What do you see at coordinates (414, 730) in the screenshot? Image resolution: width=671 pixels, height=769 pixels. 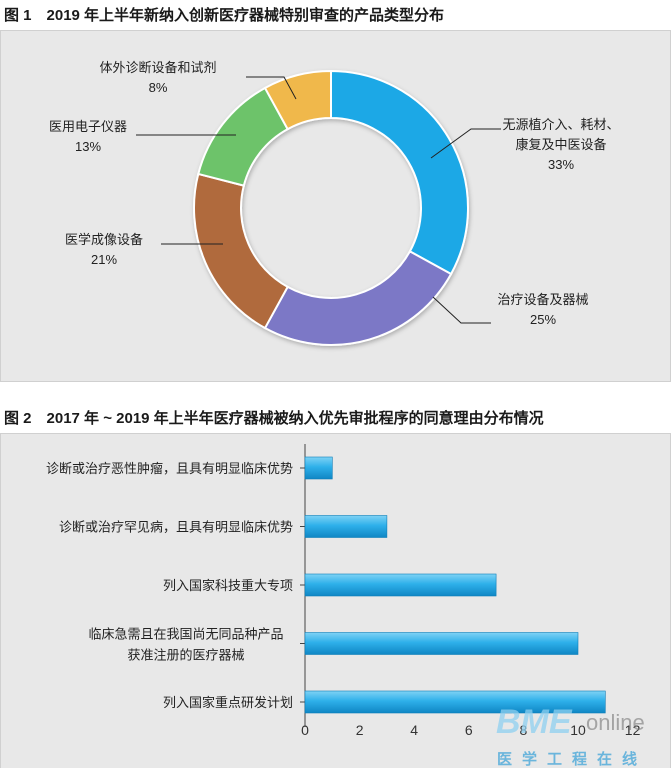 I see `x-tick-label-4: 4` at bounding box center [414, 730].